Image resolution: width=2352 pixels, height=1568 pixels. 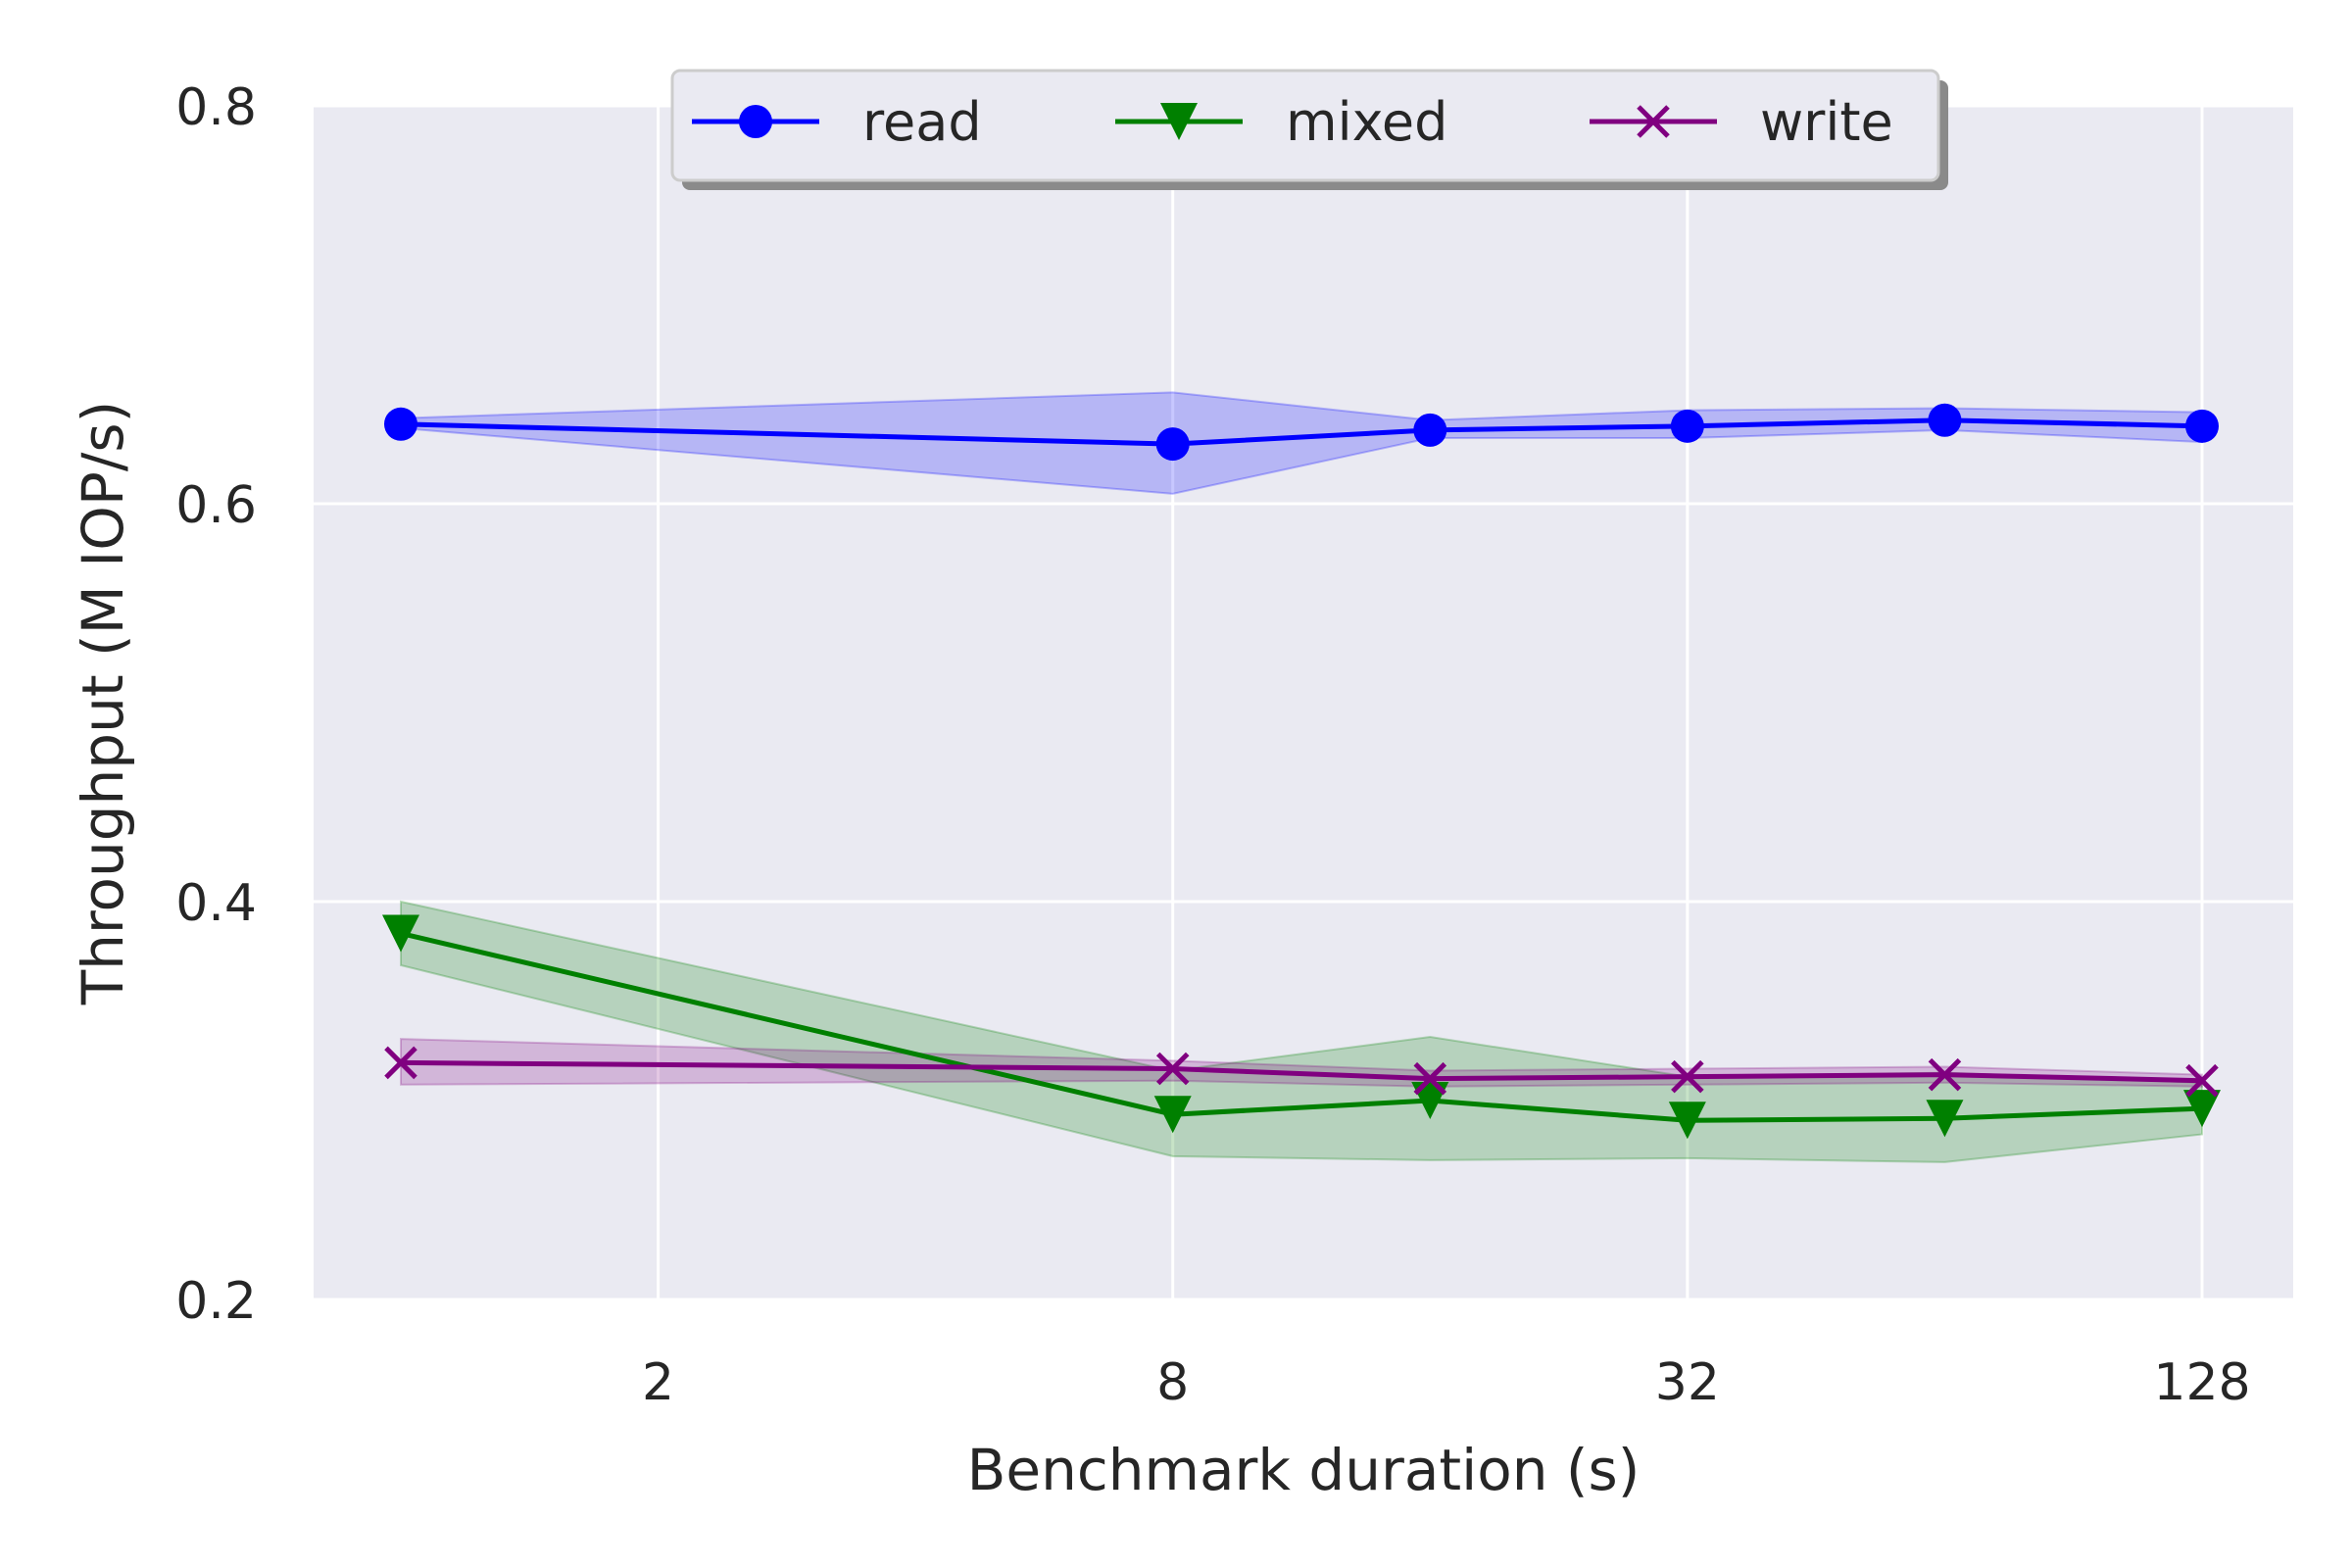 I want to click on line-read, so click(x=1301, y=432).